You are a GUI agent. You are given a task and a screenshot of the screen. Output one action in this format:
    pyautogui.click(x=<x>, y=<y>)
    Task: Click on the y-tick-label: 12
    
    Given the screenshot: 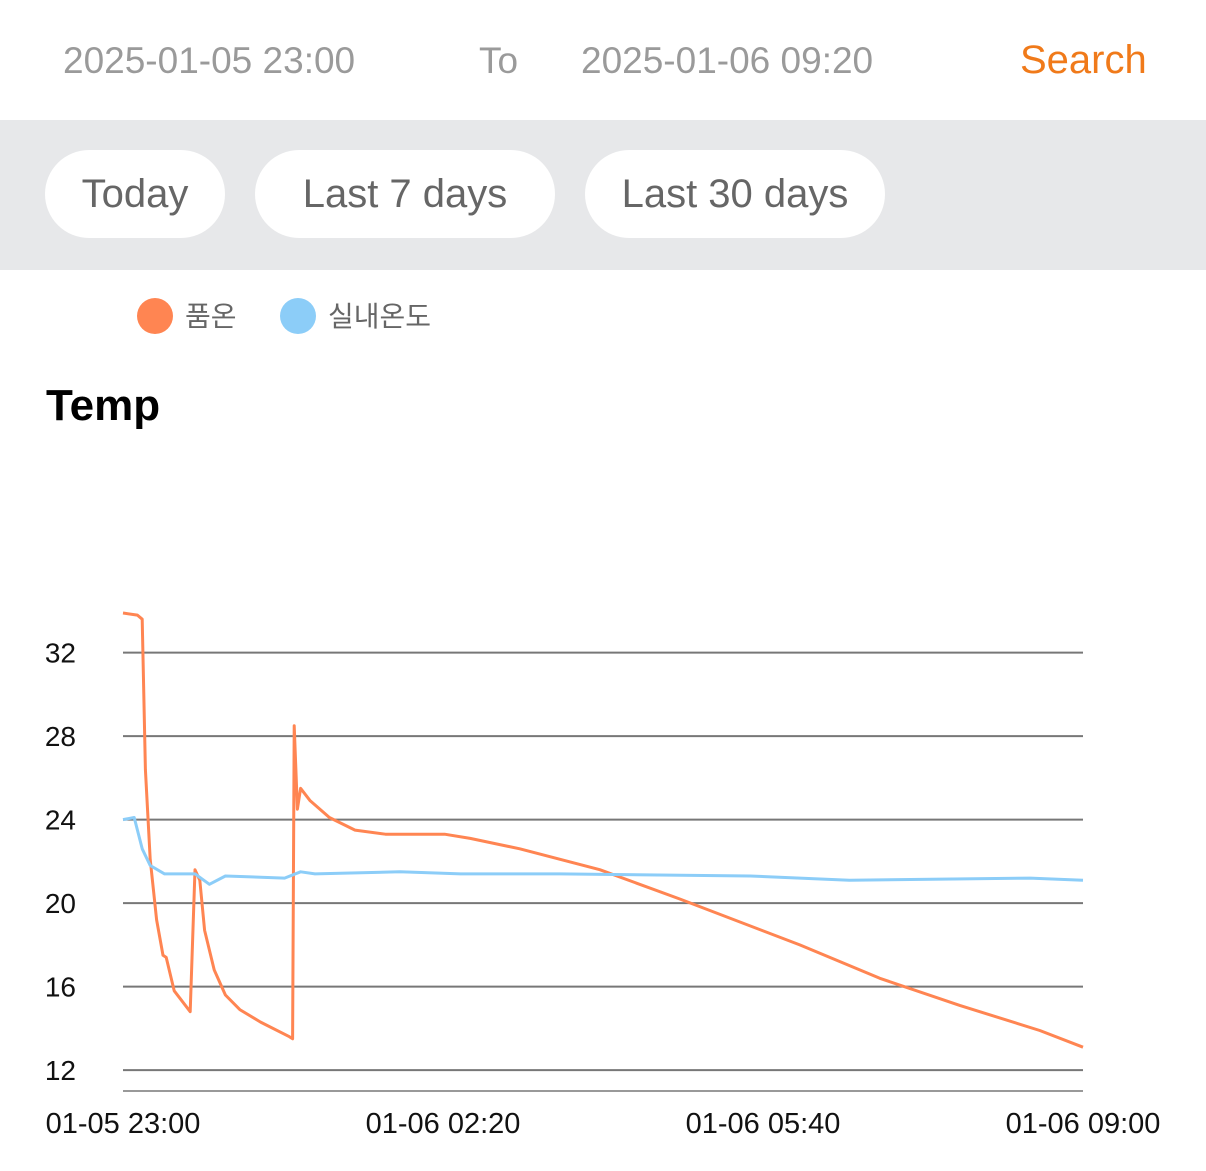 What is the action you would take?
    pyautogui.click(x=60, y=1070)
    